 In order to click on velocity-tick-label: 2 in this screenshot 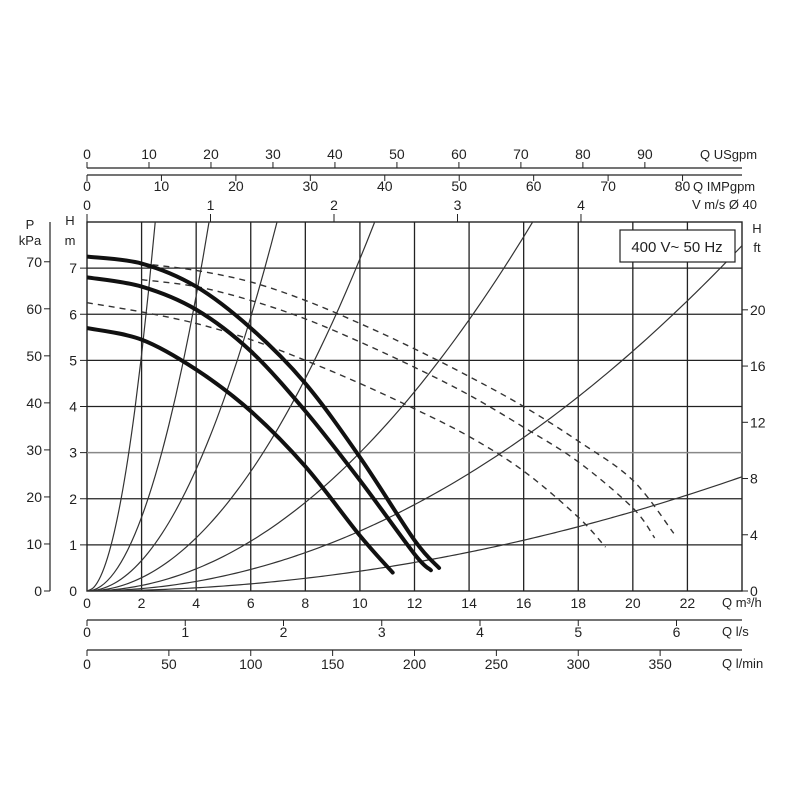, I will do `click(334, 205)`.